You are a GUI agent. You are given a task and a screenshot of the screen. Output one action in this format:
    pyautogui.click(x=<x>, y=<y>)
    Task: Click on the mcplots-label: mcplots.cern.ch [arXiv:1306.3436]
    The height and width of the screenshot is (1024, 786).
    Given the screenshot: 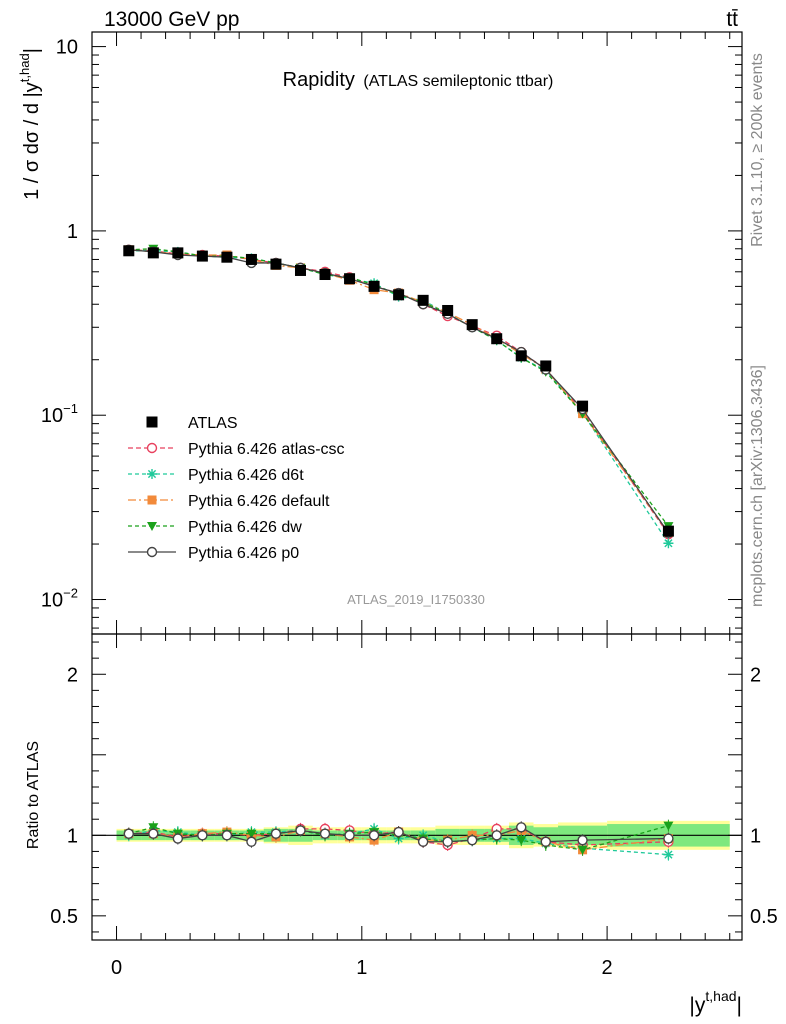 What is the action you would take?
    pyautogui.click(x=757, y=486)
    